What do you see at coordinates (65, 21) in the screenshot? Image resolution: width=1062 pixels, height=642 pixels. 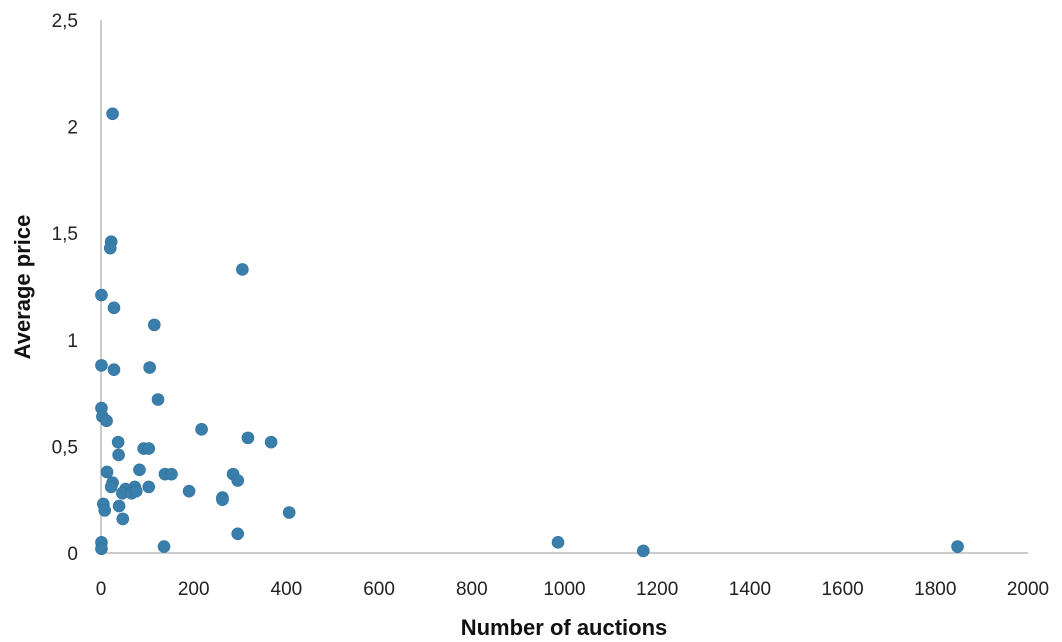 I see `y-tick-label: 2,5` at bounding box center [65, 21].